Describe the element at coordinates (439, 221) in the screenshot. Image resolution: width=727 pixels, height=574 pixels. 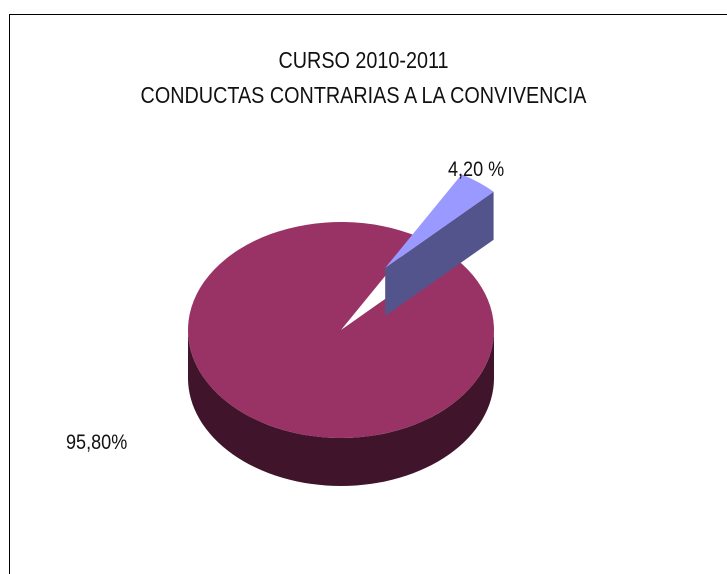
I see `slice-top-small` at that location.